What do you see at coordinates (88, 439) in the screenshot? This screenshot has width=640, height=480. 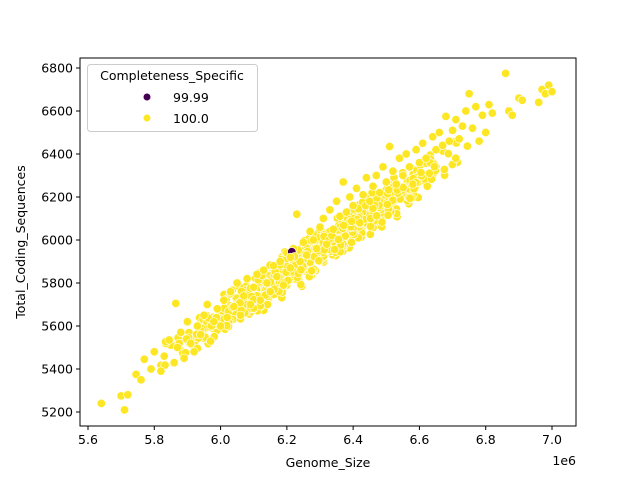 I see `x-tick-label: 5.6` at bounding box center [88, 439].